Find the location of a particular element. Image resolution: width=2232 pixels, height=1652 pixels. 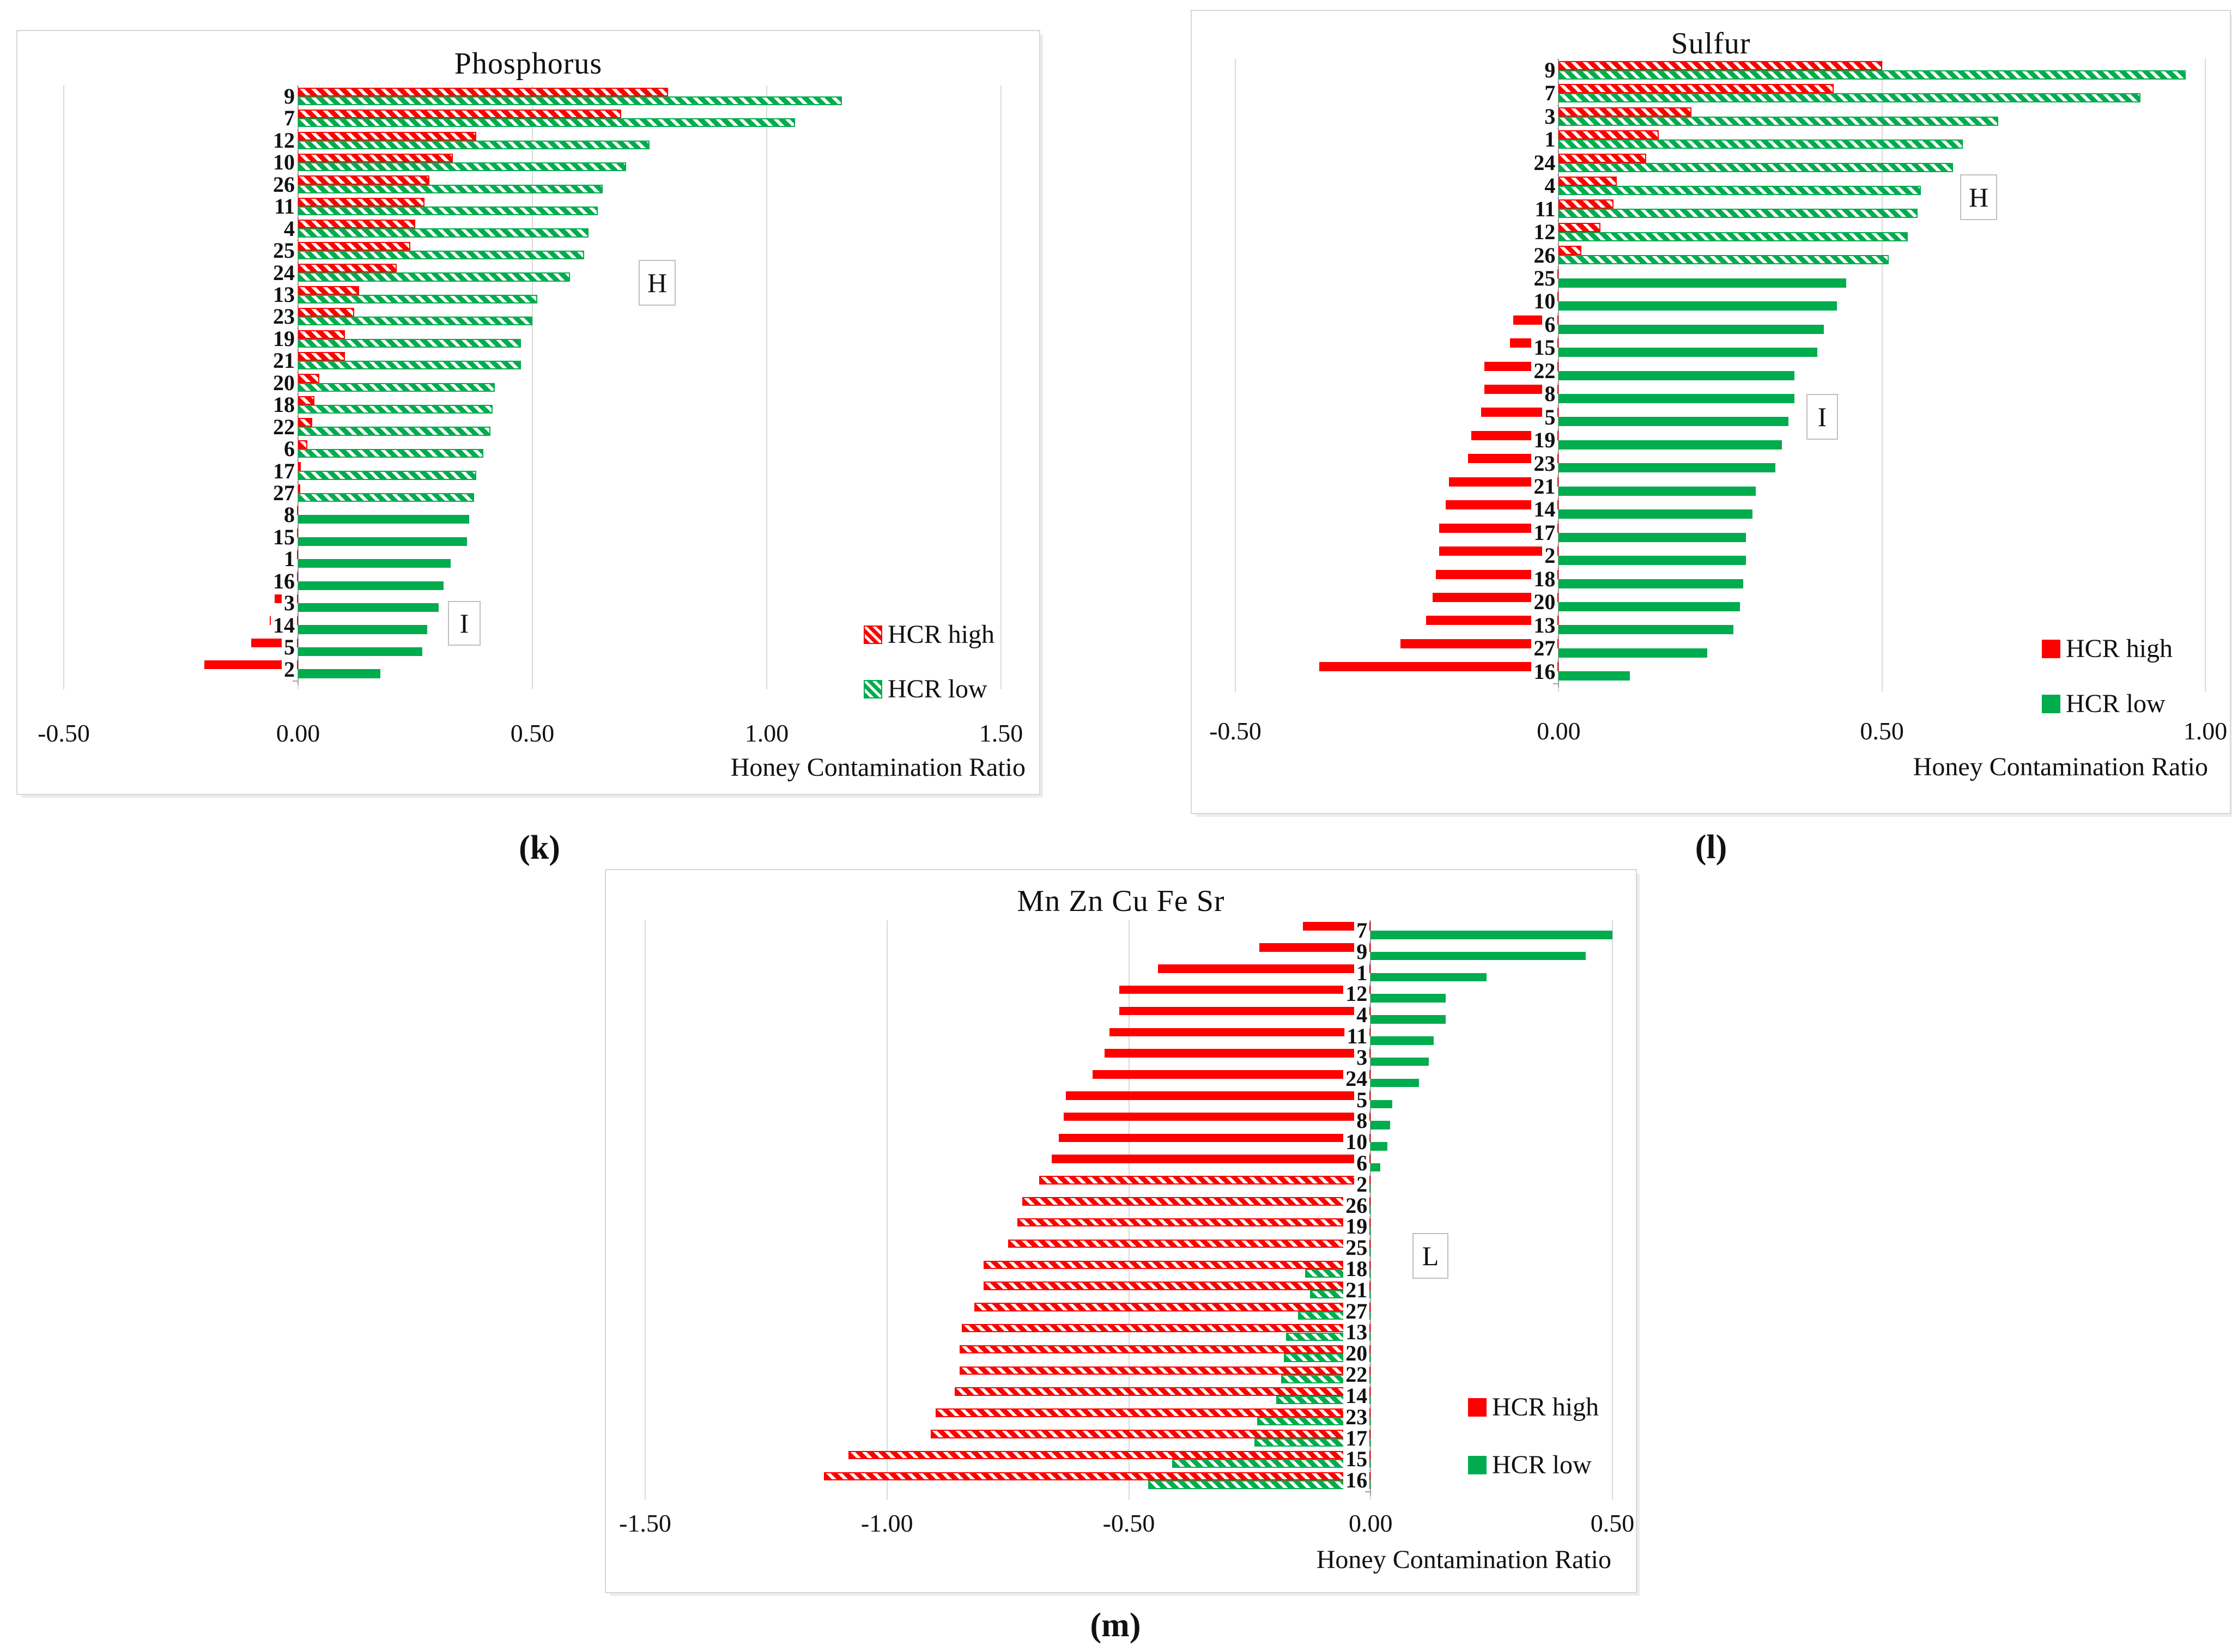

category-label: 14 is located at coordinates (284, 625).